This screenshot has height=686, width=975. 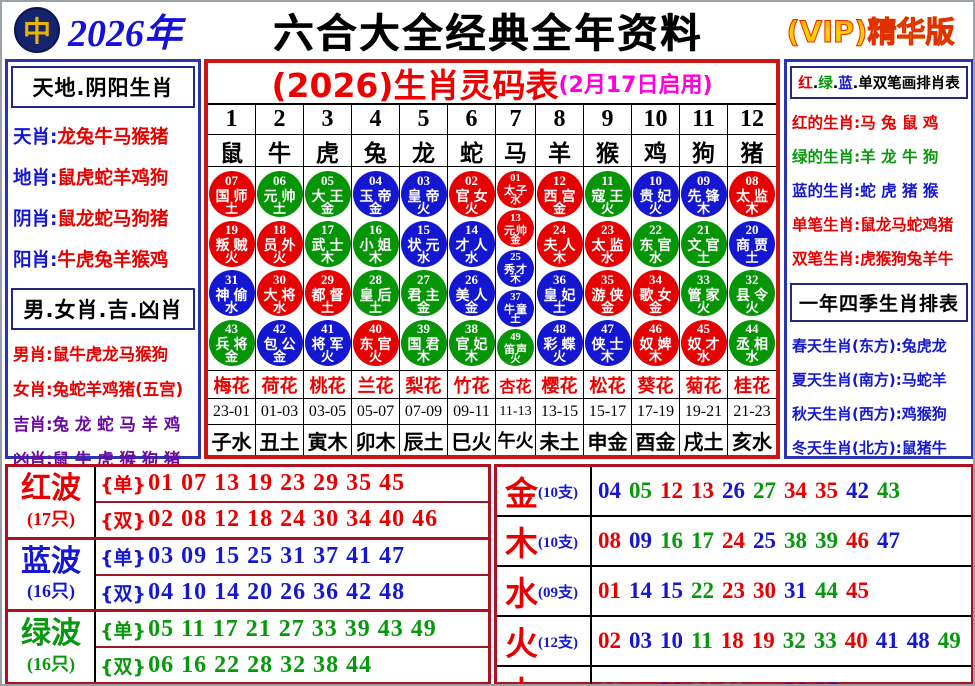 What do you see at coordinates (515, 297) in the screenshot?
I see `ball-number: 37` at bounding box center [515, 297].